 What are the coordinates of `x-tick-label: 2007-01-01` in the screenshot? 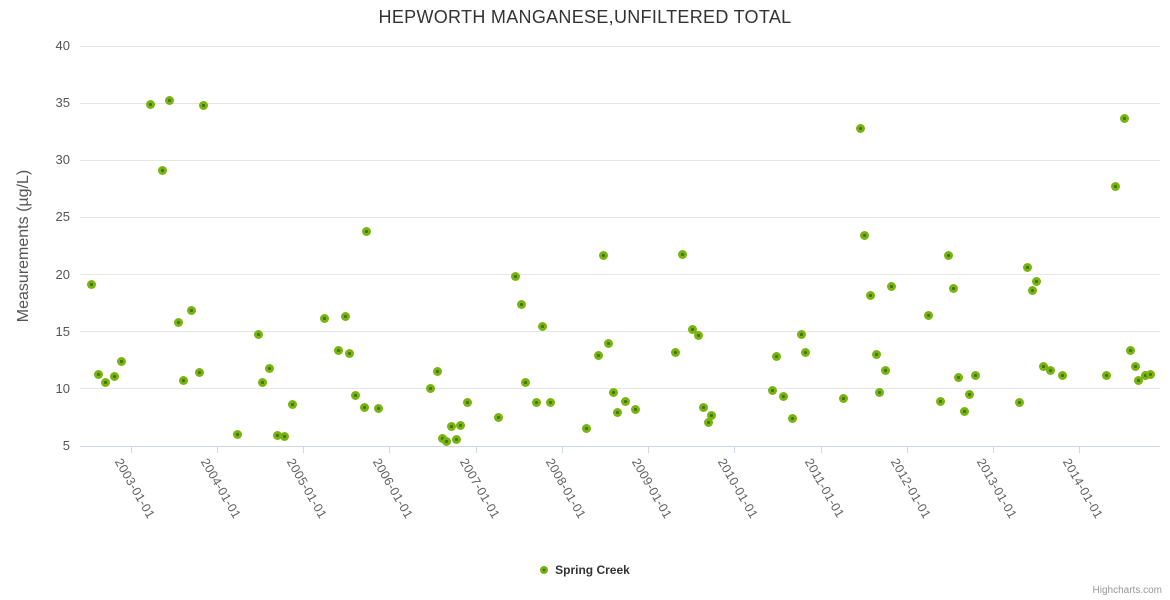 It's located at (479, 488).